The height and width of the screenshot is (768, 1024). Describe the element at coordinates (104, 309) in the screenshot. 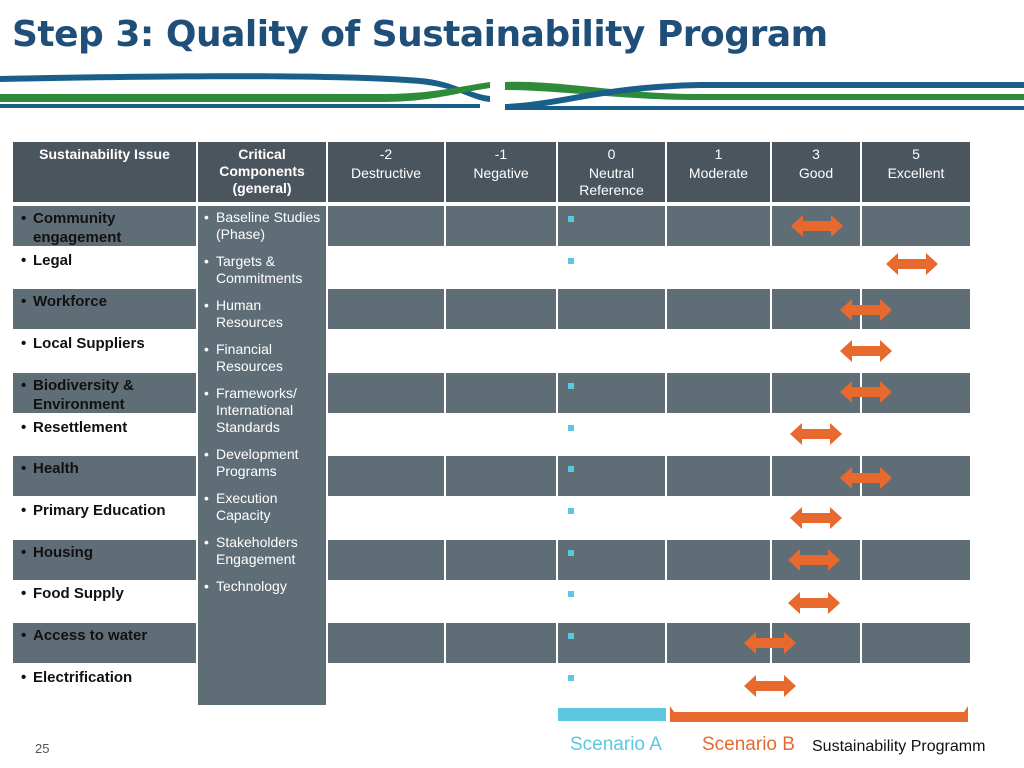

I see `issue-cell: Workforce` at that location.